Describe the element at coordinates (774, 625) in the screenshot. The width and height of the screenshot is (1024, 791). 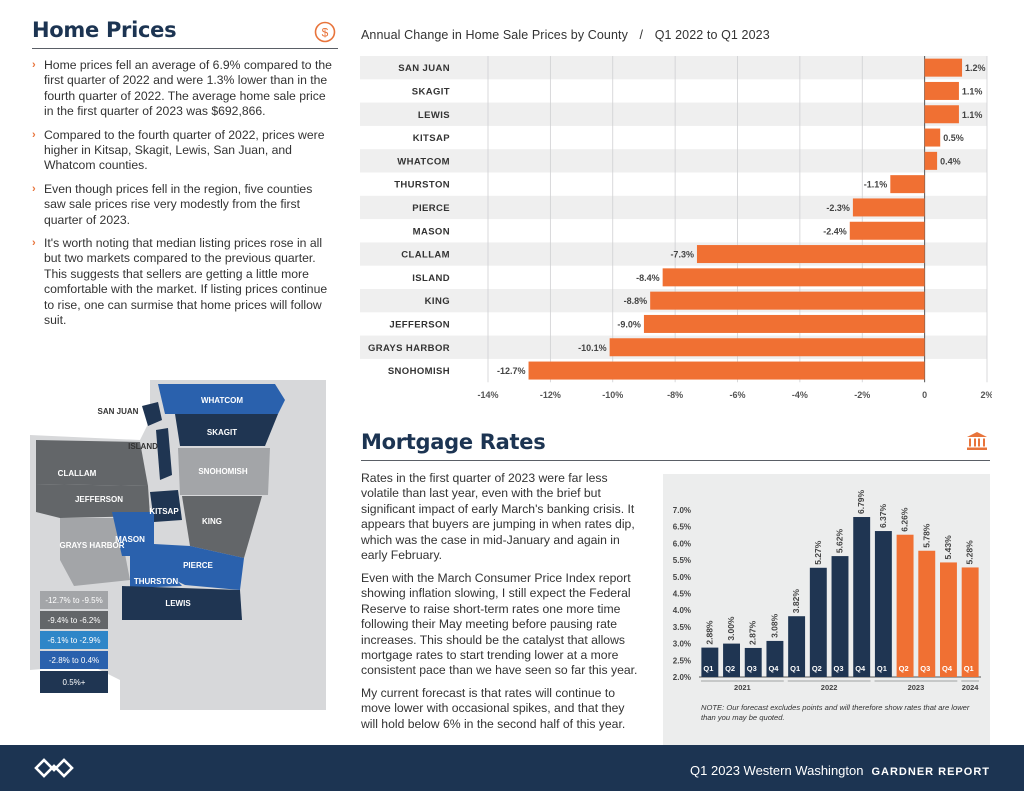
I see `rate-value-label: 3.08%` at that location.